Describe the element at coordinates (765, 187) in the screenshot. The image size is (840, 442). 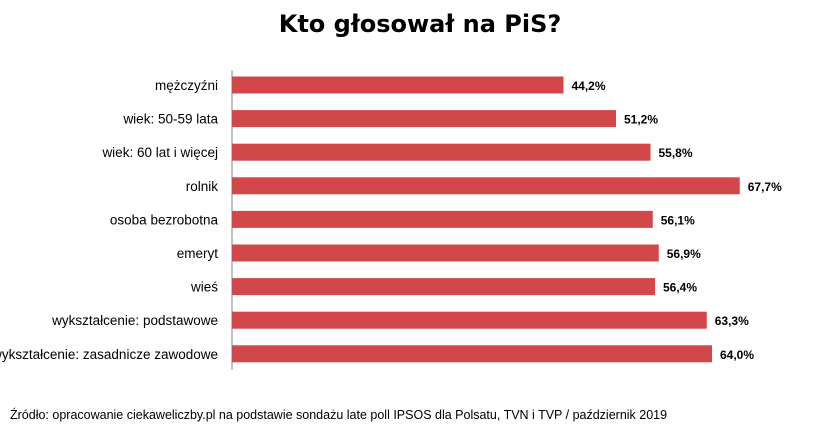
I see `value-label: 67,7%` at that location.